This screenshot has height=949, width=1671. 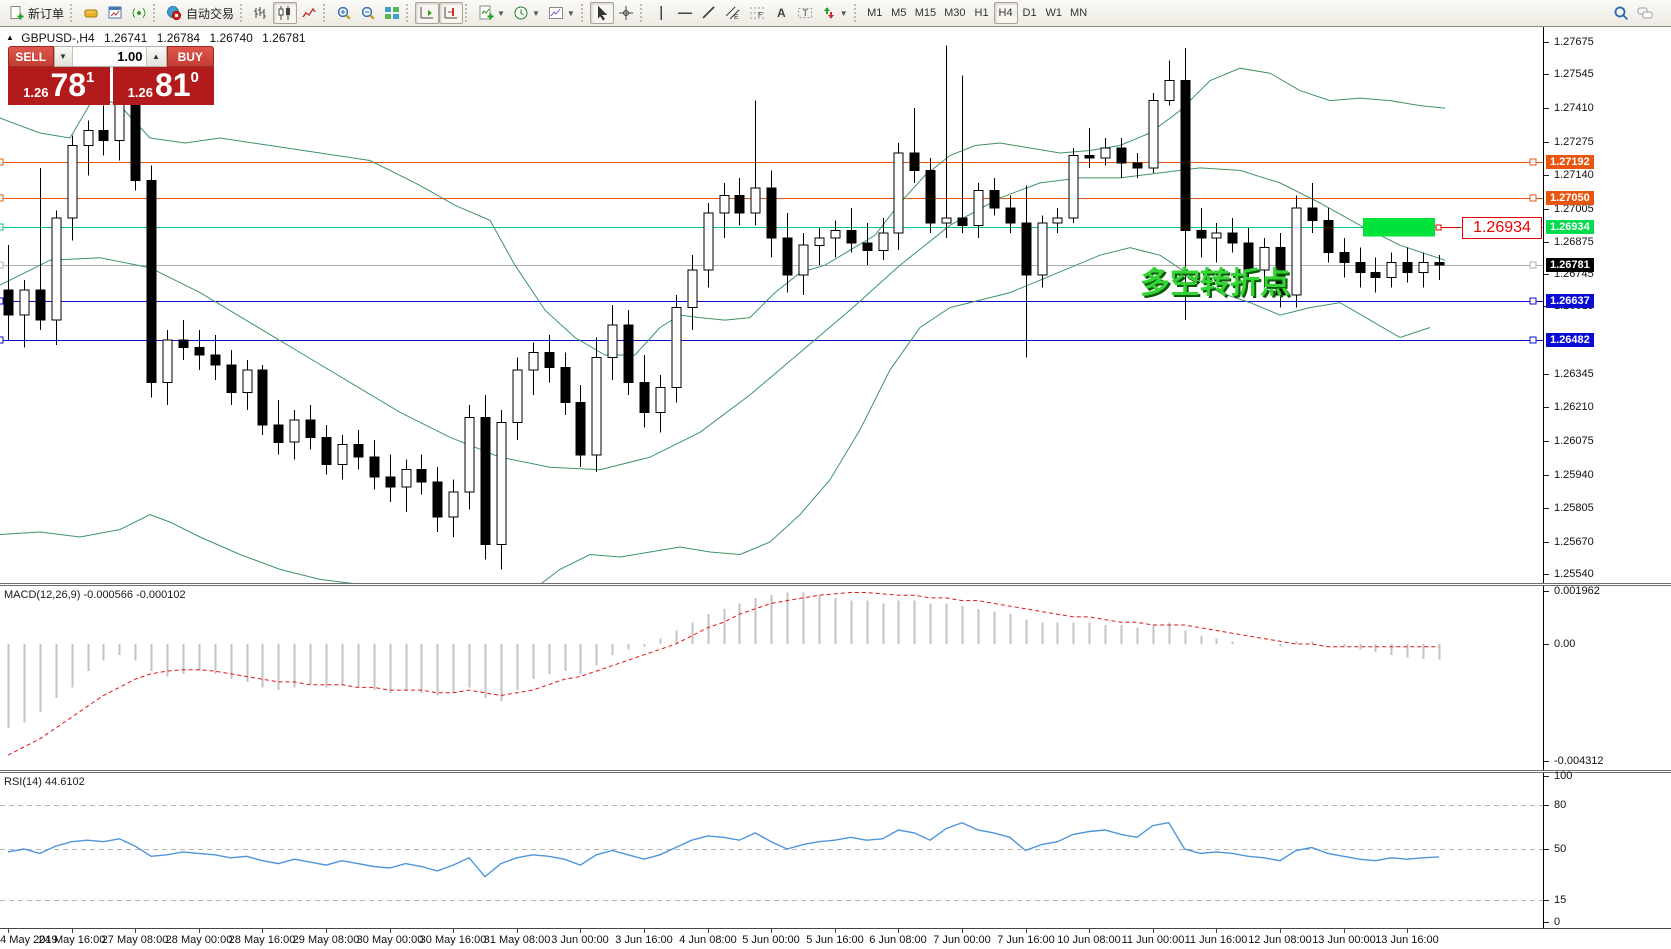 I want to click on search-button, so click(x=1621, y=13).